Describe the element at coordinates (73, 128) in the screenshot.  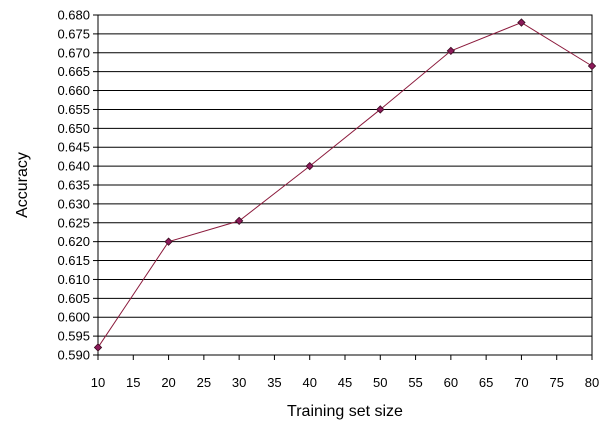
I see `y-tick-label: 0.650` at that location.